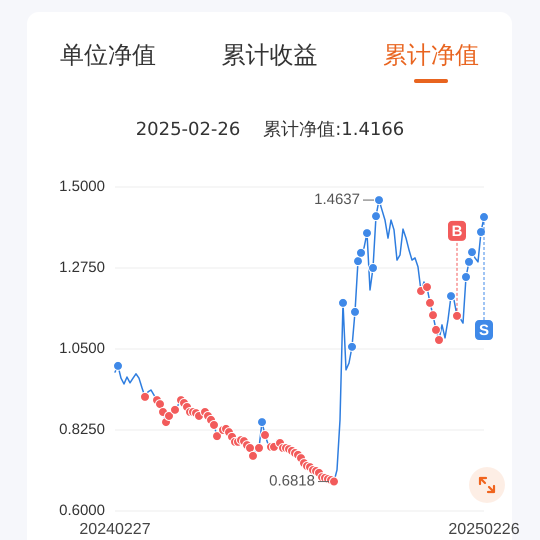 This screenshot has width=540, height=540. What do you see at coordinates (115, 529) in the screenshot?
I see `x-tick-label: 20240227` at bounding box center [115, 529].